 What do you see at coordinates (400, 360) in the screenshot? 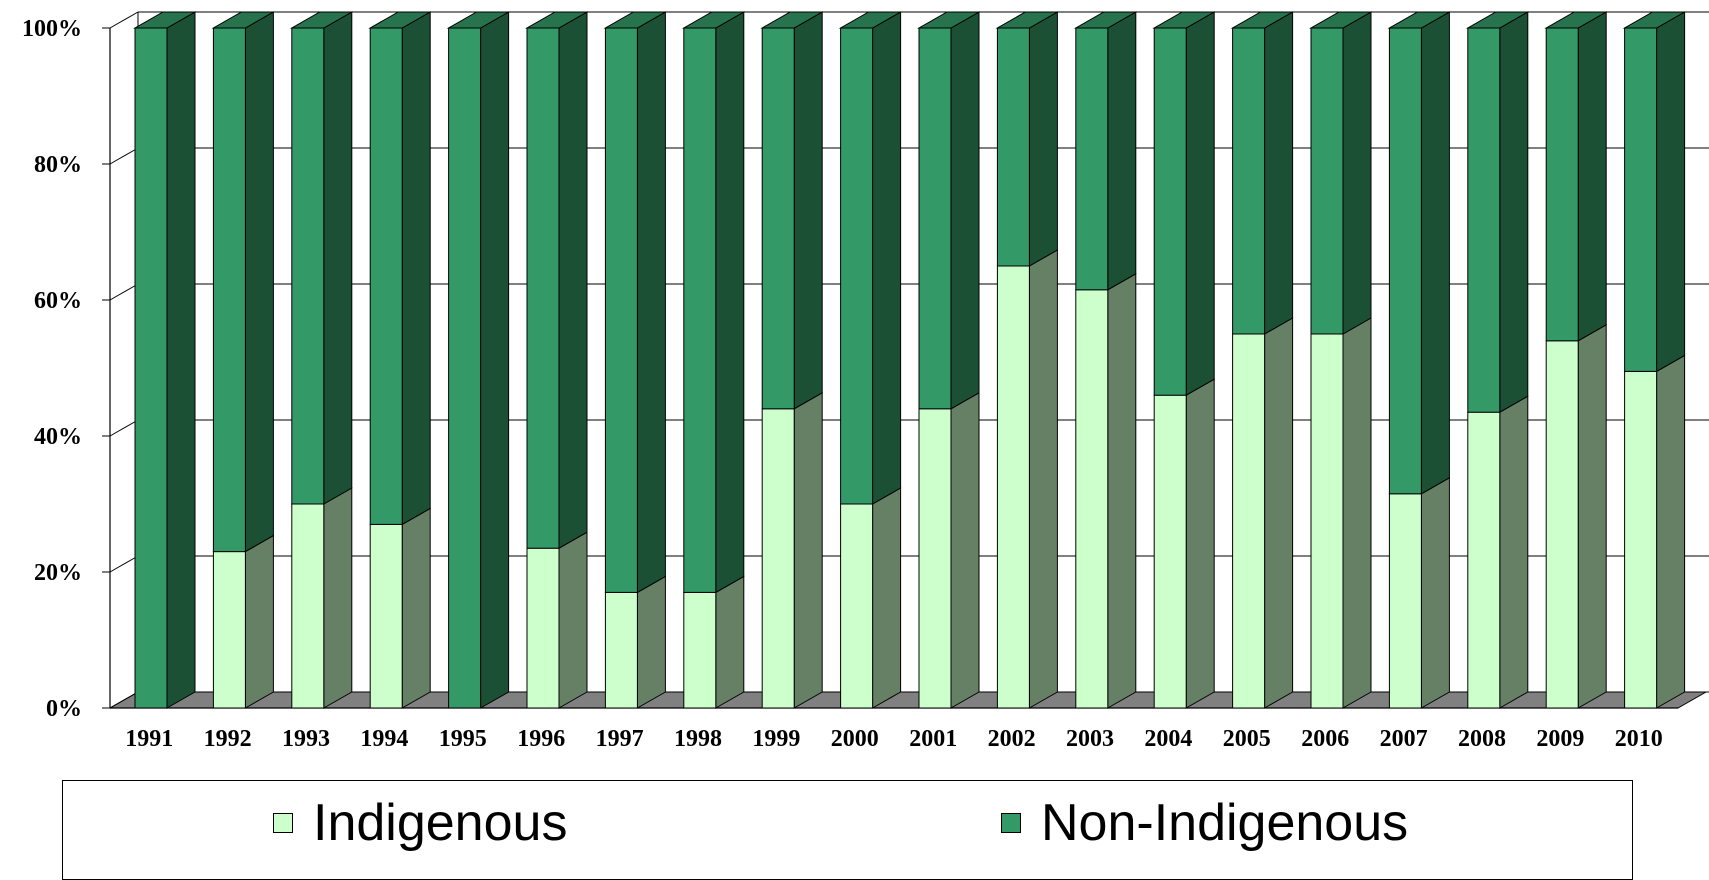
I see `bar-stack-1994` at bounding box center [400, 360].